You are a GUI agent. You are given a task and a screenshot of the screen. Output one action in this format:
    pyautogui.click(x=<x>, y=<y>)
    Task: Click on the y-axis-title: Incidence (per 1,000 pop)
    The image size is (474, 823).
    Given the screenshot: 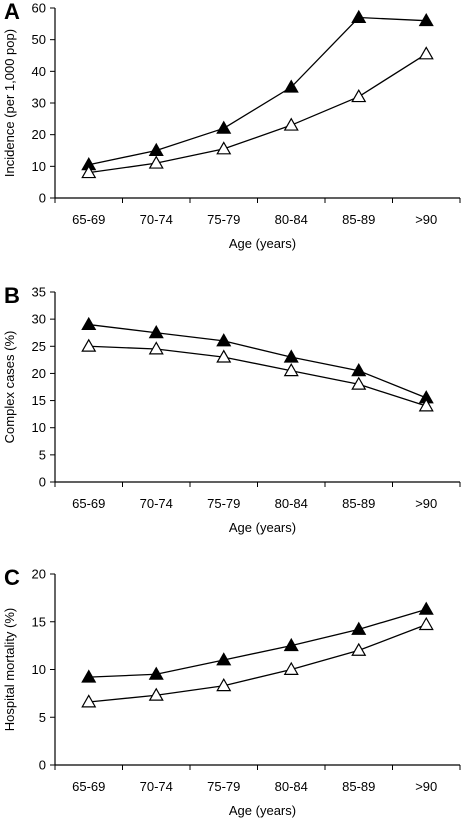 What is the action you would take?
    pyautogui.click(x=9, y=103)
    